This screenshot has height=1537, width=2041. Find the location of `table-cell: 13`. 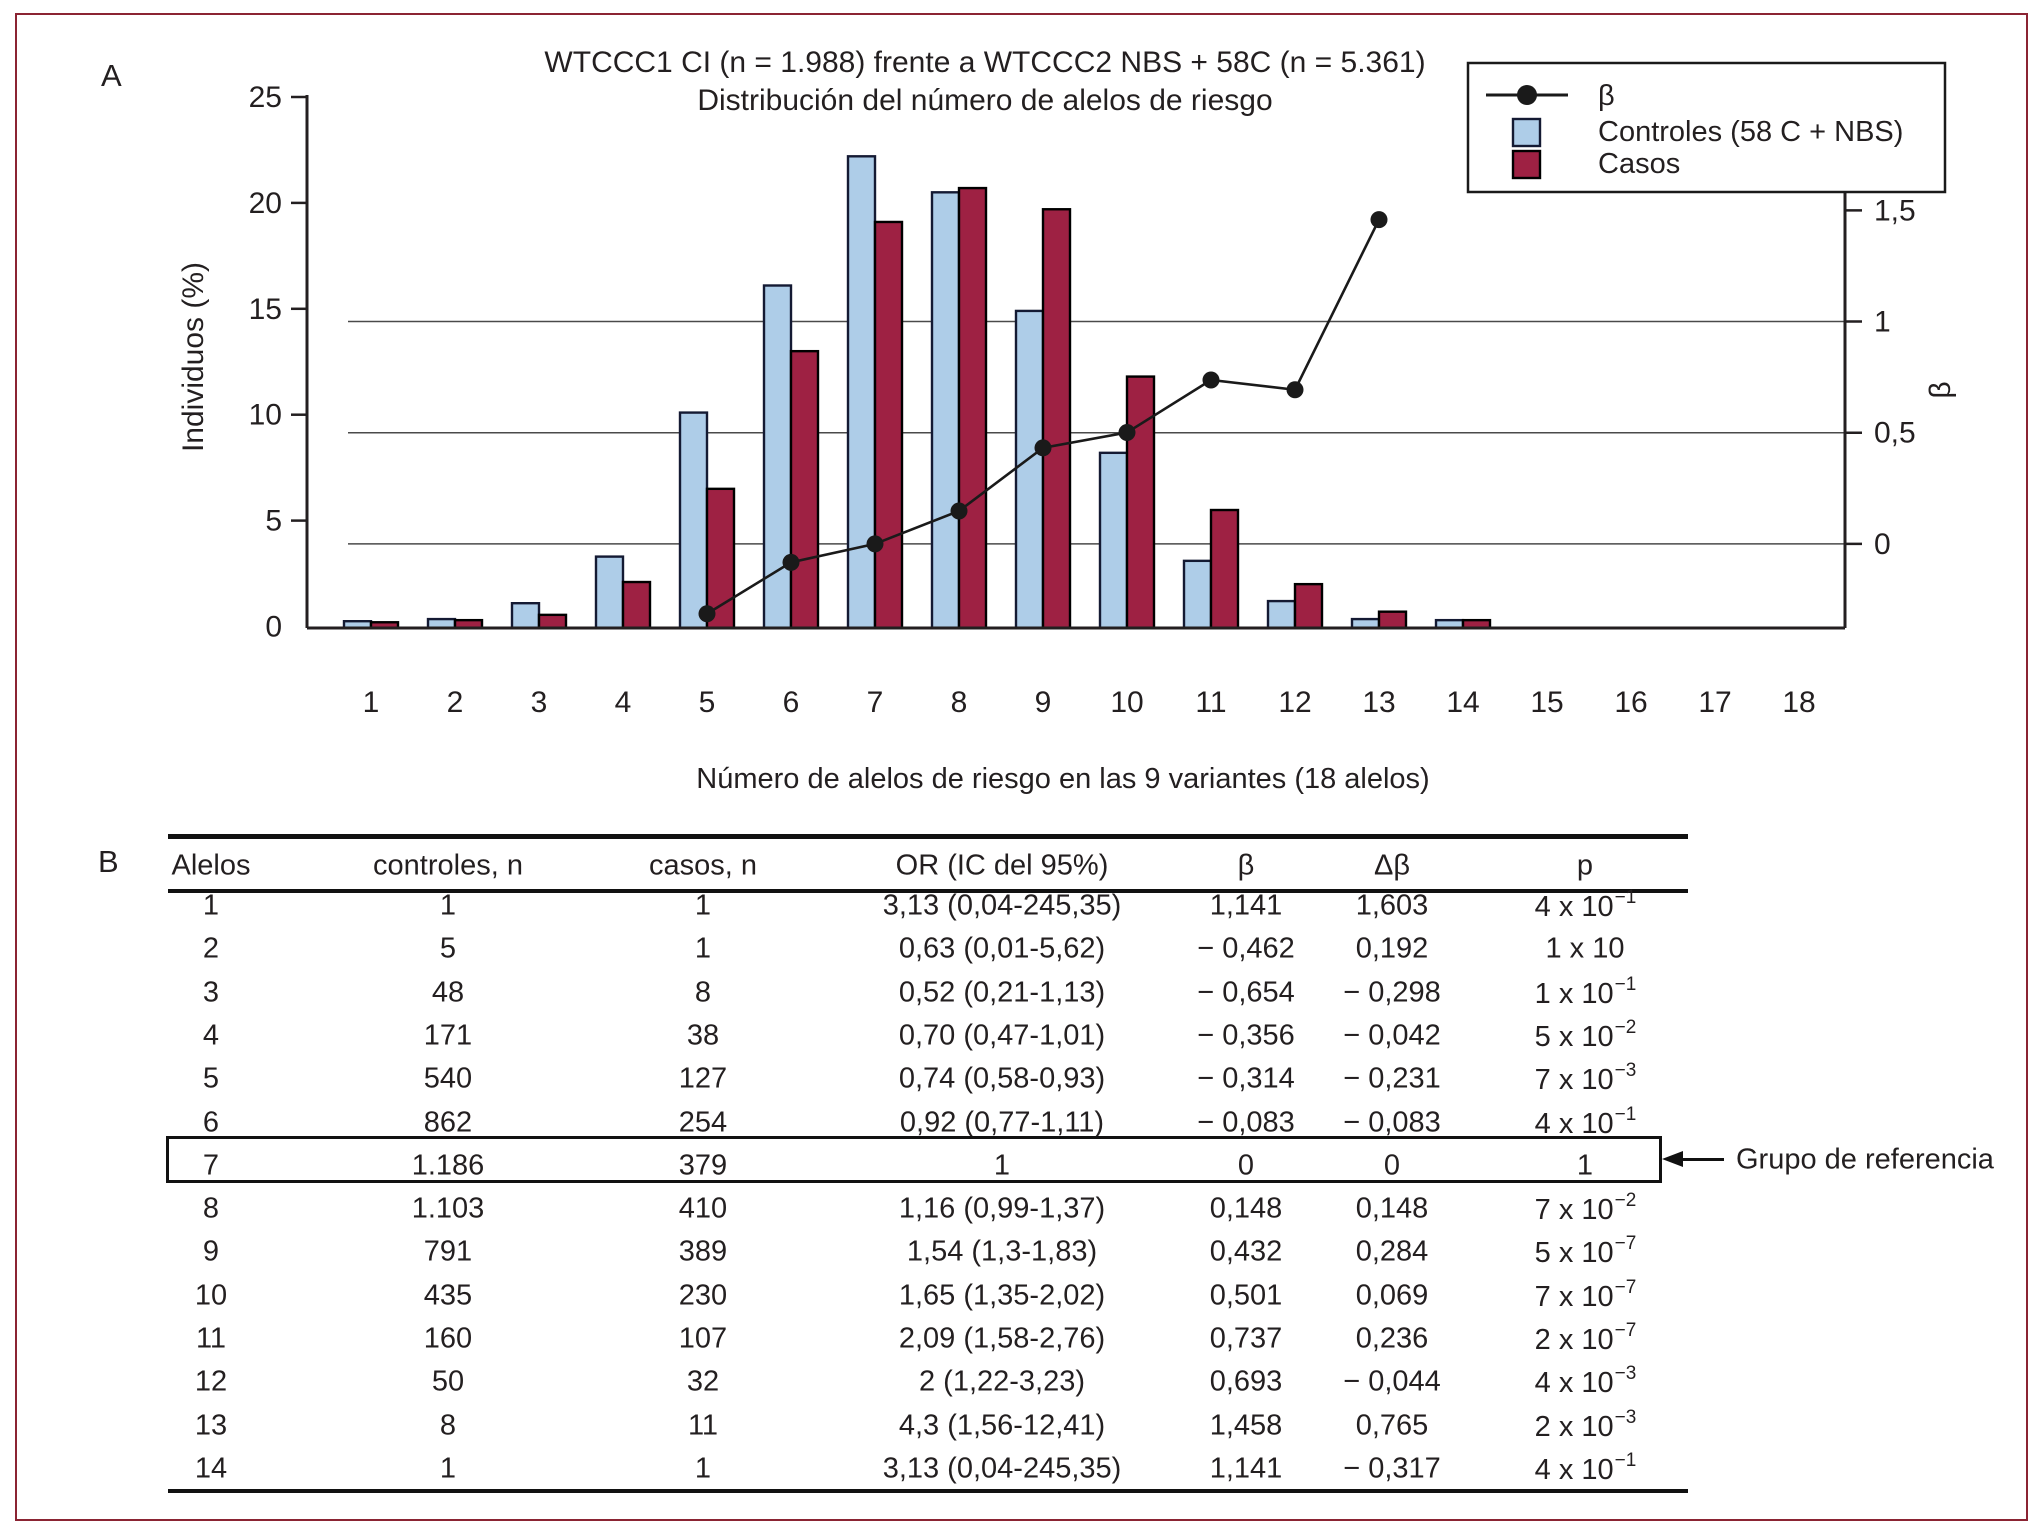

table-cell: 13 is located at coordinates (211, 1425).